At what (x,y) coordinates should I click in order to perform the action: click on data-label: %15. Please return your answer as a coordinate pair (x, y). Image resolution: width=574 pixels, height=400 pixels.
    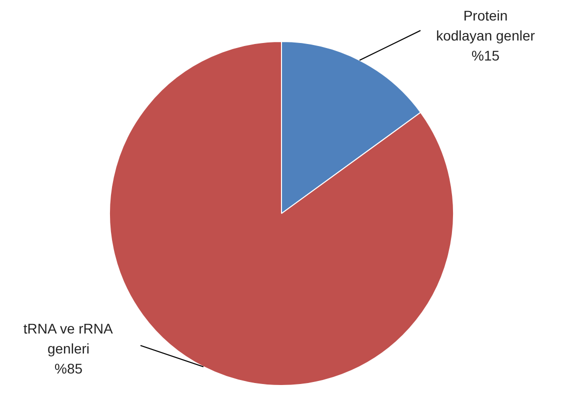
    Looking at the image, I should click on (485, 56).